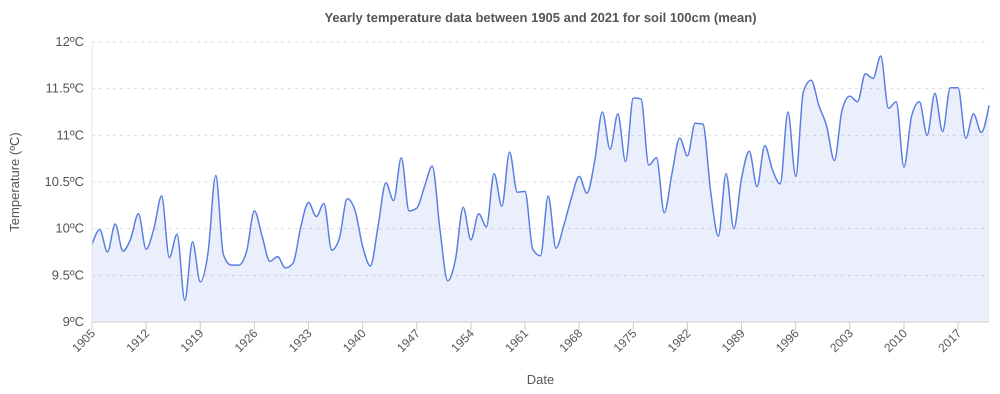 Image resolution: width=1000 pixels, height=394 pixels. What do you see at coordinates (65, 88) in the screenshot?
I see `y-tick-label: 11.5ºC` at bounding box center [65, 88].